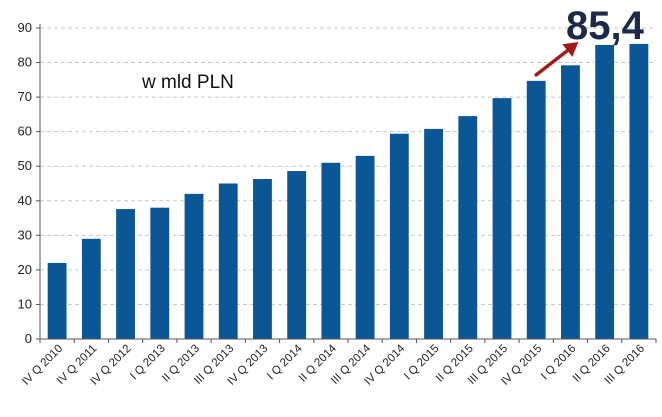 This screenshot has height=417, width=662. Describe the element at coordinates (25, 62) in the screenshot. I see `y-tick-label: 80` at that location.